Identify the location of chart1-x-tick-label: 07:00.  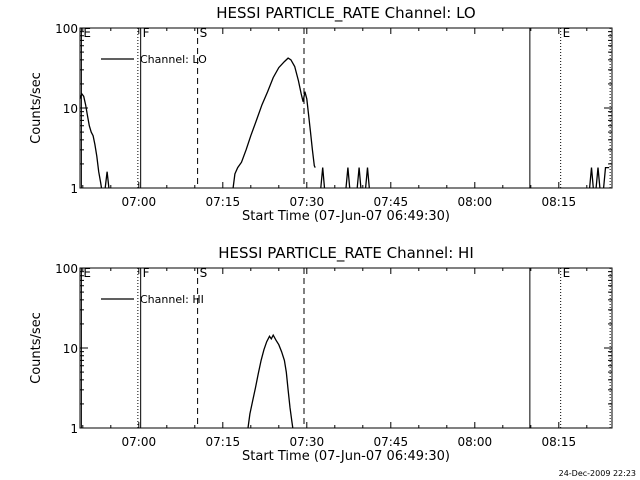
(139, 202).